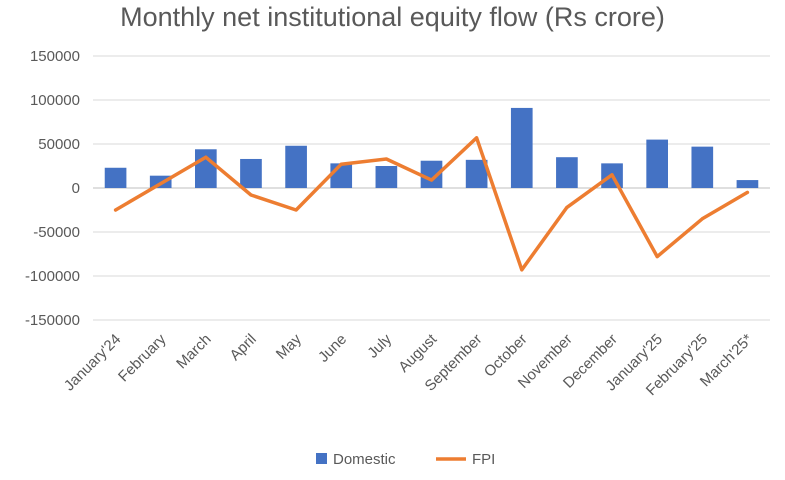 This screenshot has height=480, width=785. Describe the element at coordinates (483, 459) in the screenshot. I see `legend-label-fpi: FPI` at that location.